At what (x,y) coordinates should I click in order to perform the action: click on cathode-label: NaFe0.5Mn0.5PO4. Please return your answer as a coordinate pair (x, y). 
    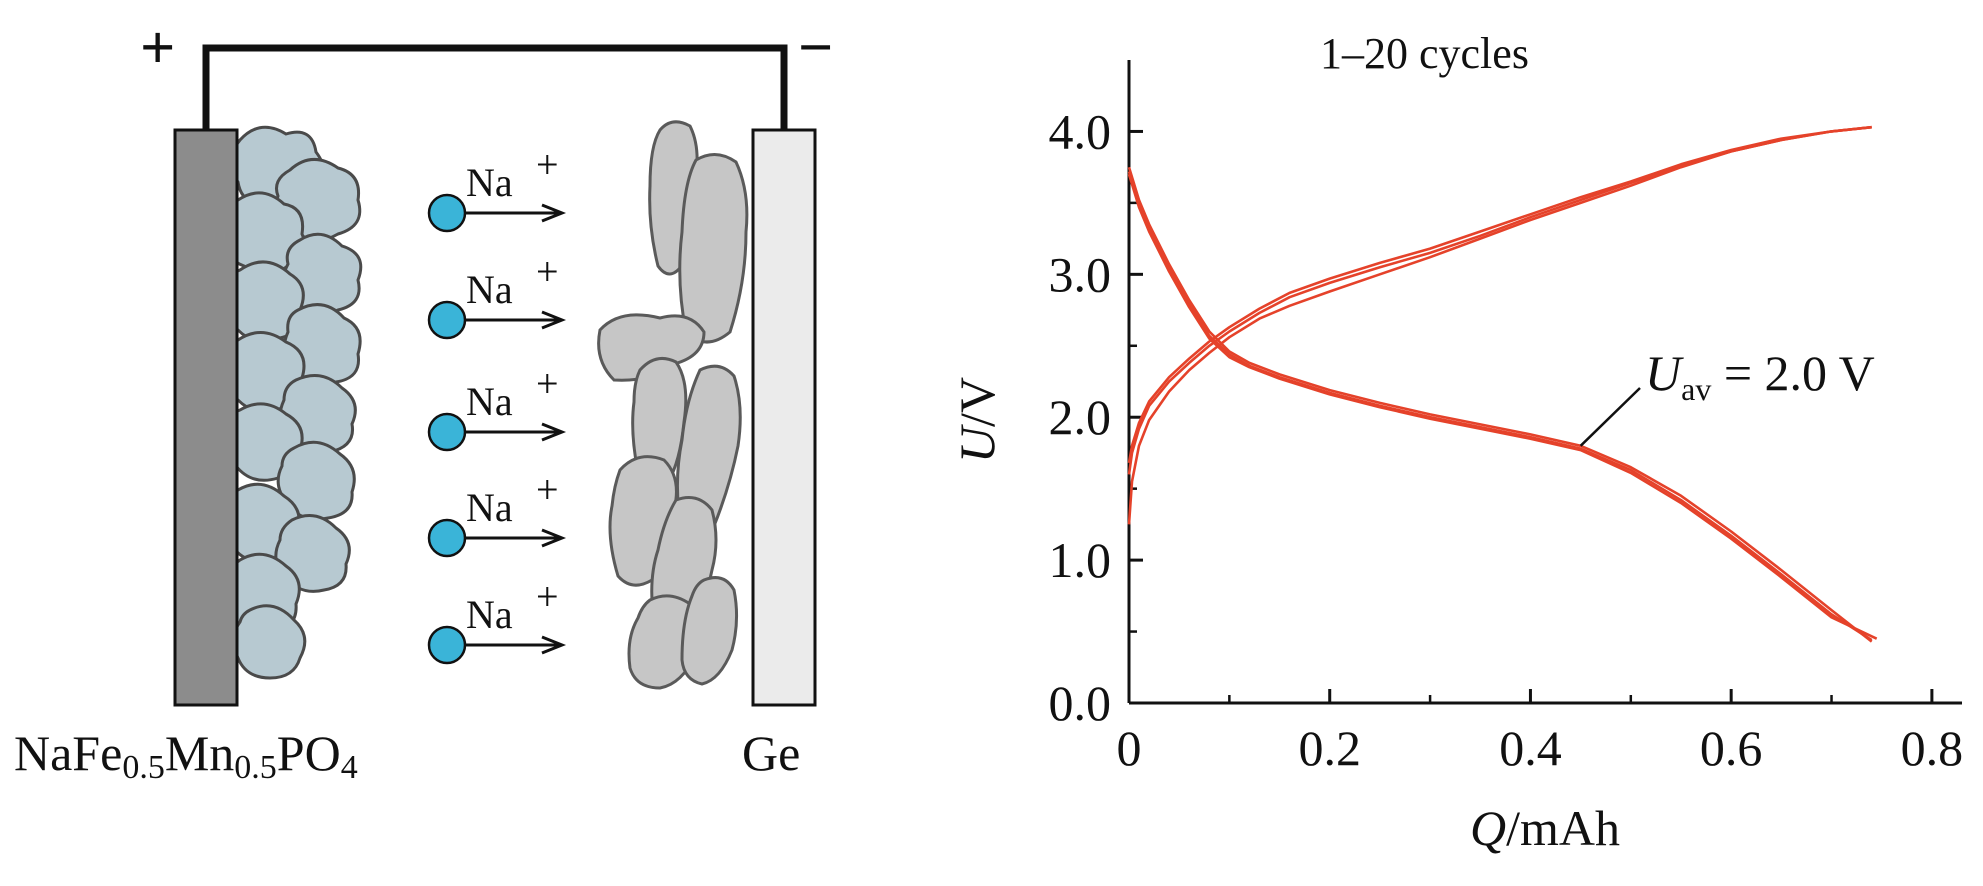
    Looking at the image, I should click on (186, 755).